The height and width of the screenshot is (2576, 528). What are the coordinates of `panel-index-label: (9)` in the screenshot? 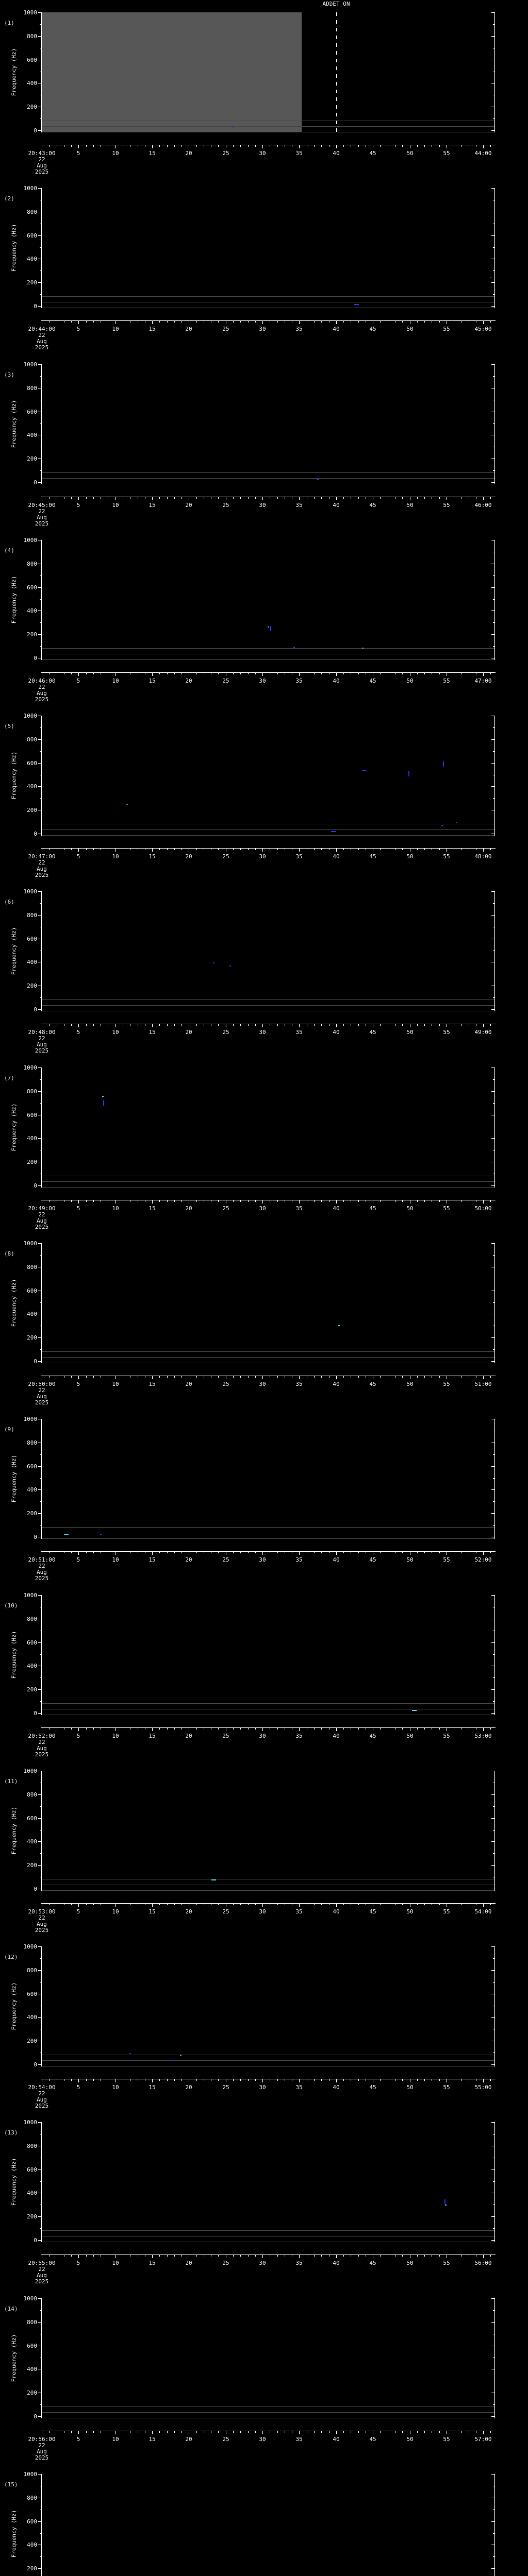 It's located at (9, 1429).